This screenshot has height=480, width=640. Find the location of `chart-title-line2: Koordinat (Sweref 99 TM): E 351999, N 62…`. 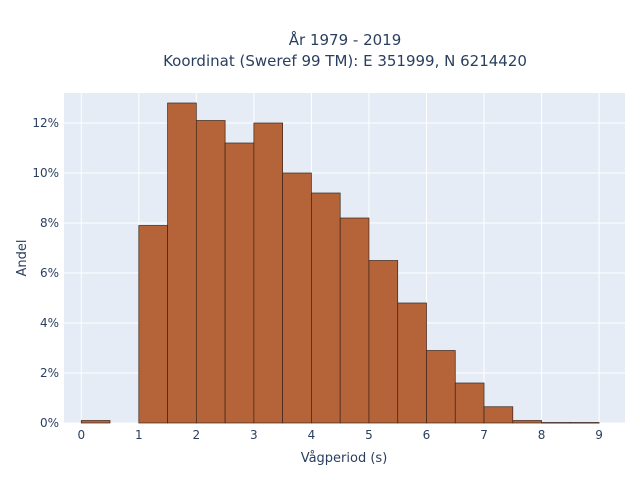

chart-title-line2: Koordinat (Sweref 99 TM): E 351999, N 62… is located at coordinates (345, 61).